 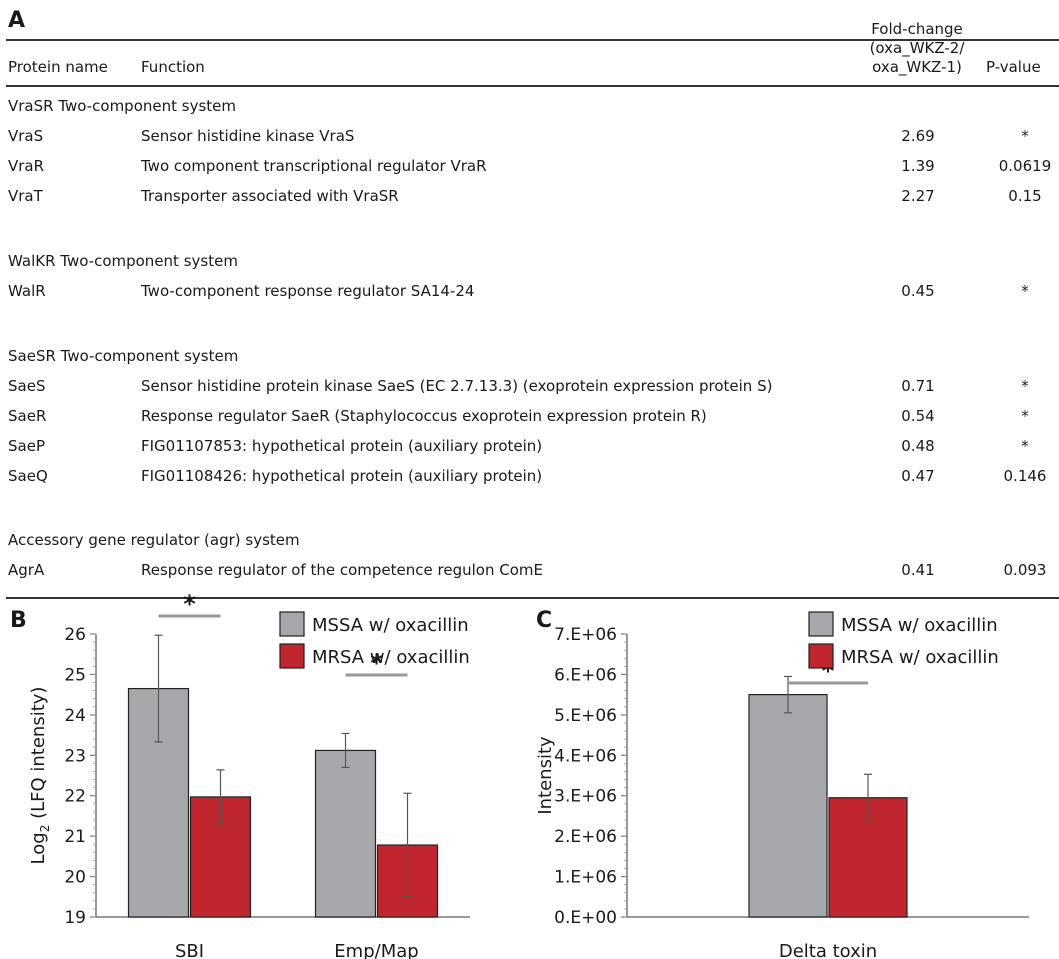 I want to click on protein-name-cell: SaeR, so click(x=27, y=416).